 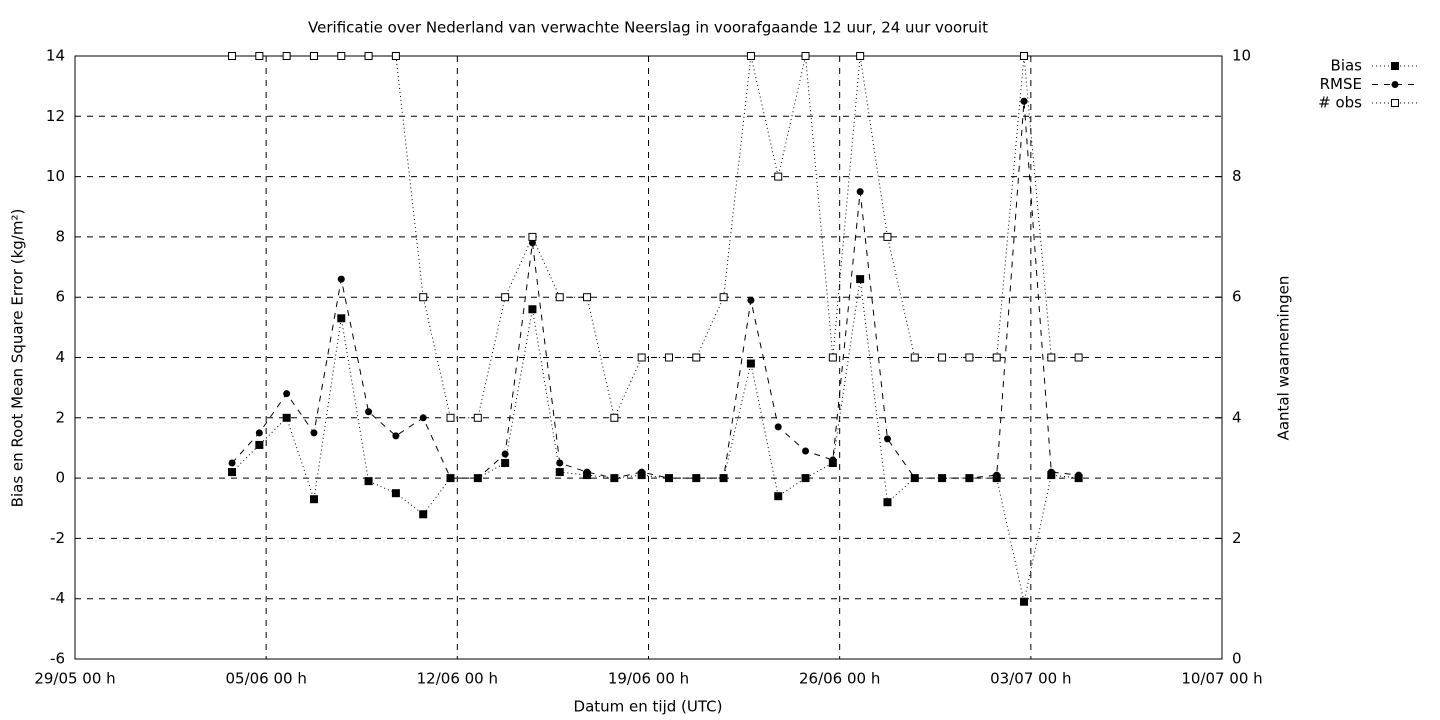 I want to click on y-tick-label: 6, so click(x=60, y=297).